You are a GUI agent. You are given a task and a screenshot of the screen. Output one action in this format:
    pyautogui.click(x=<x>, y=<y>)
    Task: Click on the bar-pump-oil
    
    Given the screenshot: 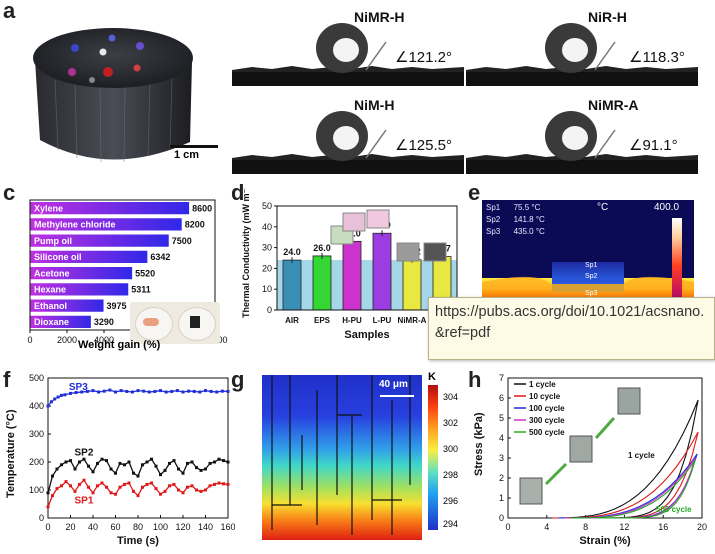 What is the action you would take?
    pyautogui.click(x=99, y=240)
    